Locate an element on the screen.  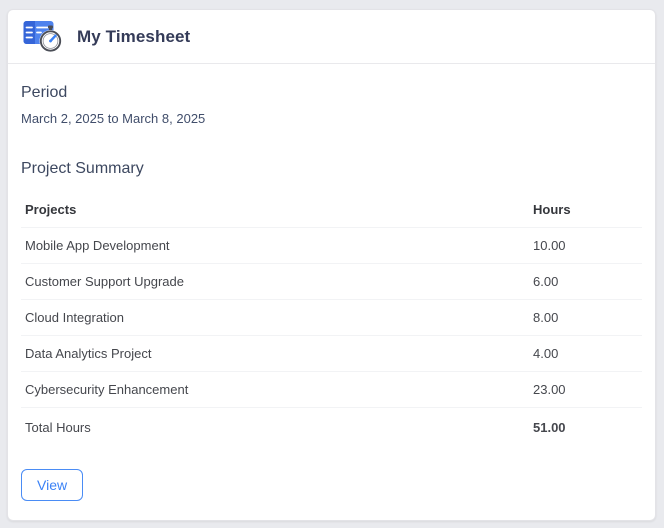
column-header-hours: Hours is located at coordinates (585, 210).